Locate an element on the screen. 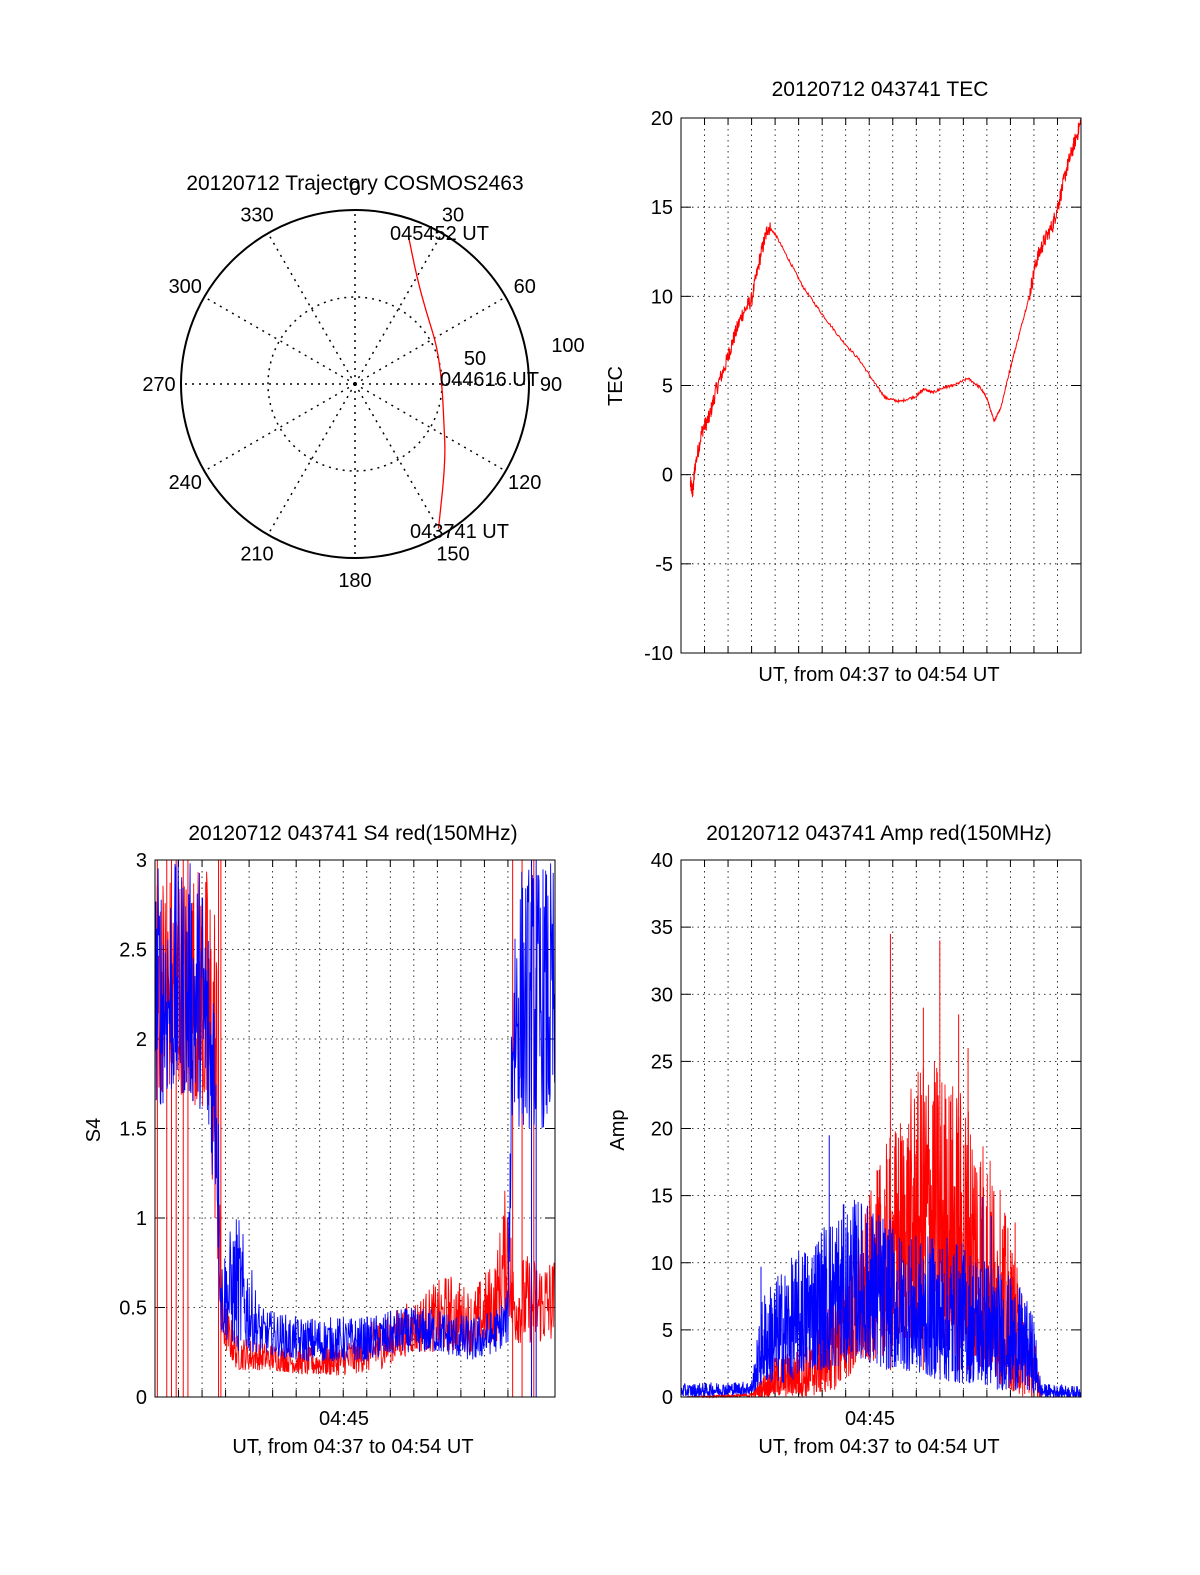 This screenshot has width=1200, height=1575. s4-series is located at coordinates (355, 1128).